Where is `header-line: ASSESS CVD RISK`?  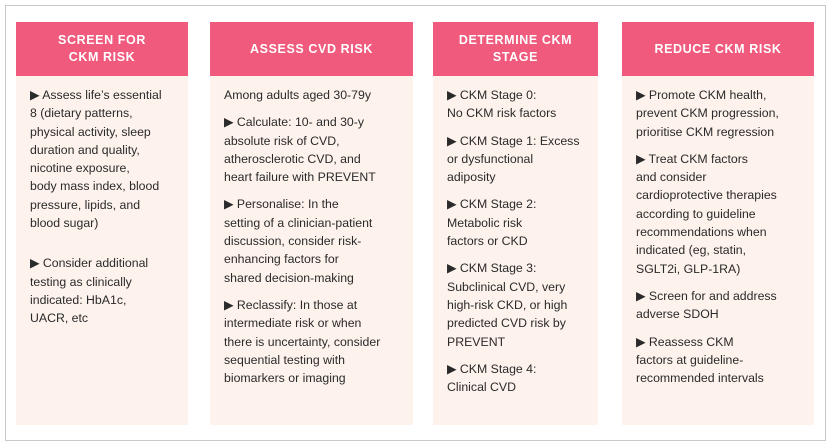
header-line: ASSESS CVD RISK is located at coordinates (311, 48).